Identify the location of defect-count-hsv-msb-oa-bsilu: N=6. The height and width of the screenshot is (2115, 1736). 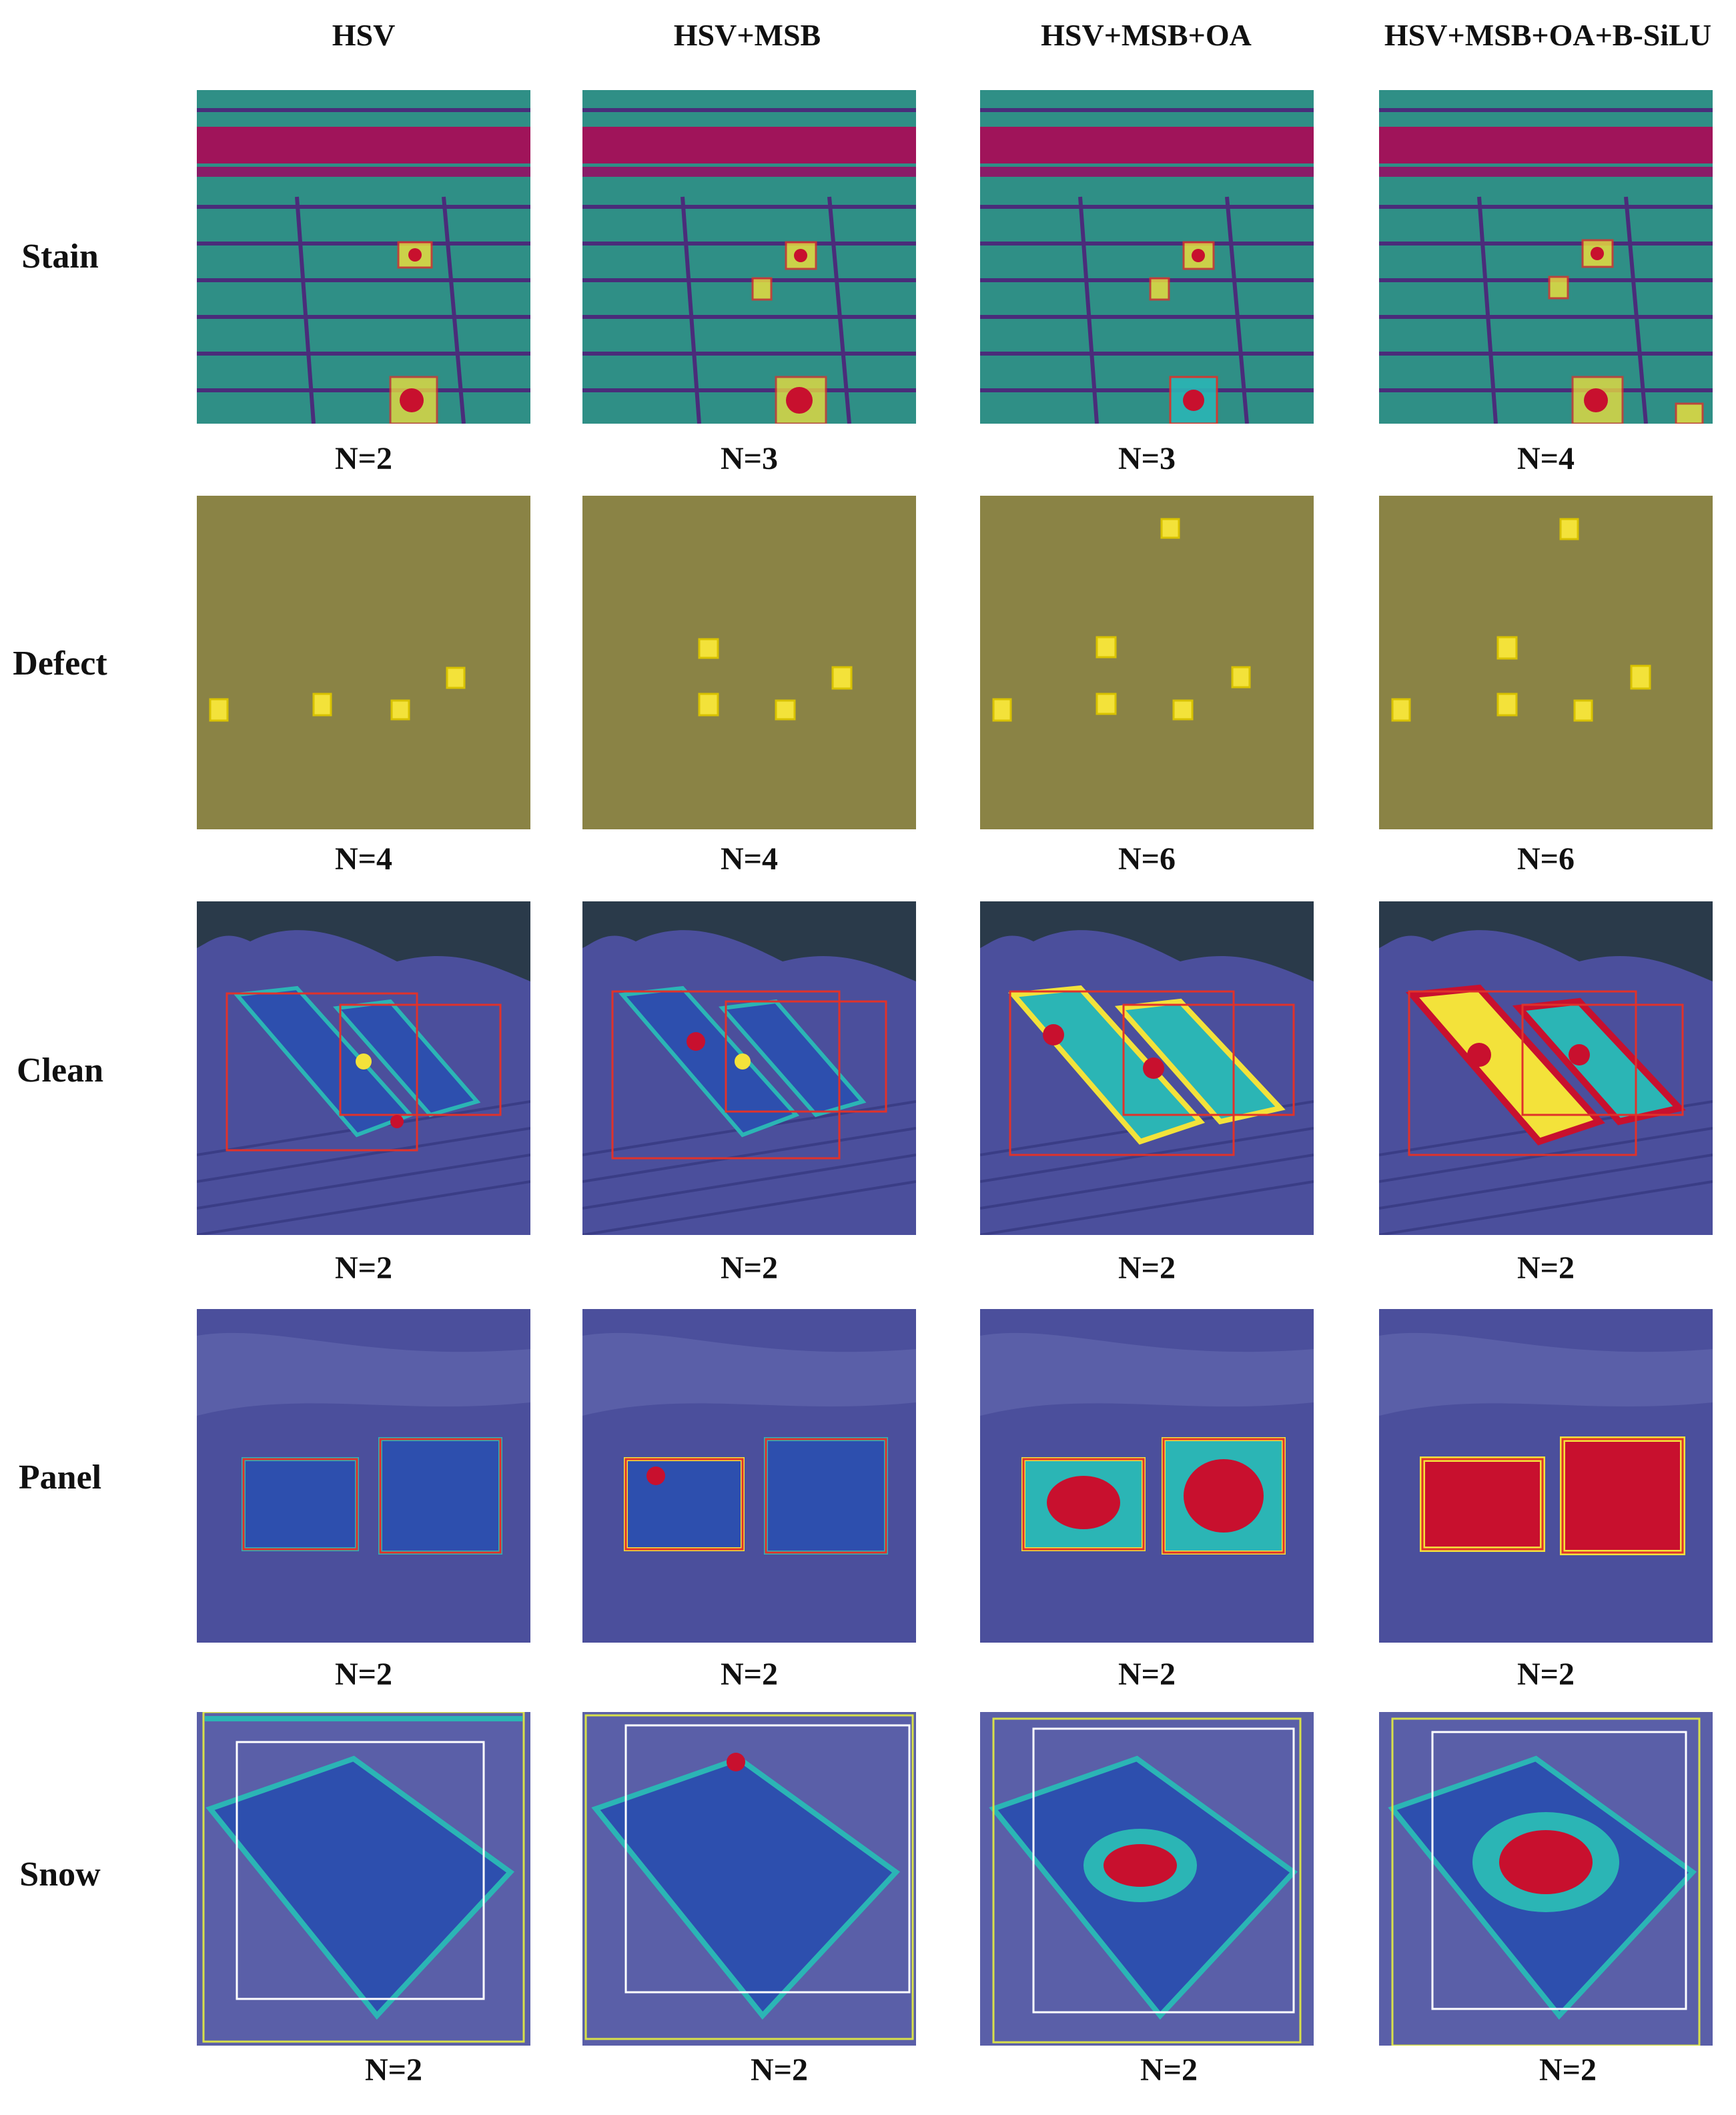
(1546, 859).